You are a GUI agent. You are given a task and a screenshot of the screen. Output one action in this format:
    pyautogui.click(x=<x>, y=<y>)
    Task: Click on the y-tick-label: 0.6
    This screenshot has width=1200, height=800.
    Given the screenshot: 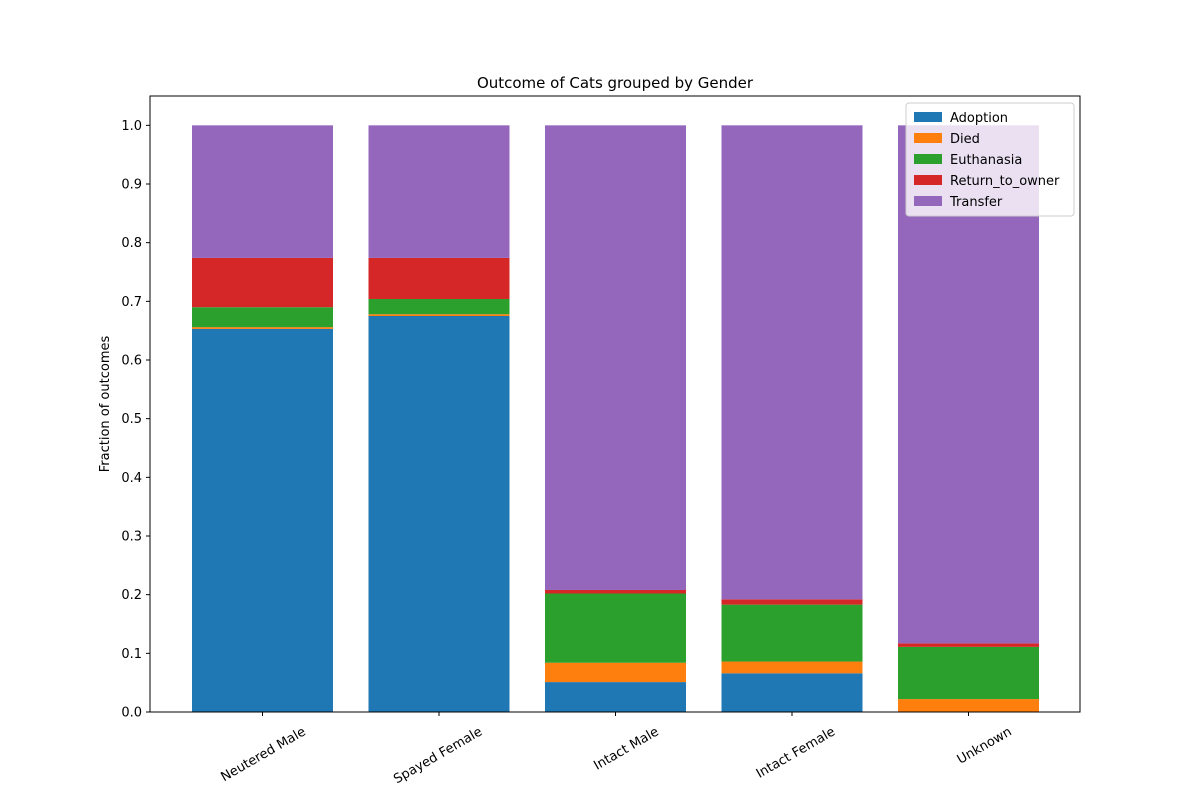 What is the action you would take?
    pyautogui.click(x=131, y=361)
    